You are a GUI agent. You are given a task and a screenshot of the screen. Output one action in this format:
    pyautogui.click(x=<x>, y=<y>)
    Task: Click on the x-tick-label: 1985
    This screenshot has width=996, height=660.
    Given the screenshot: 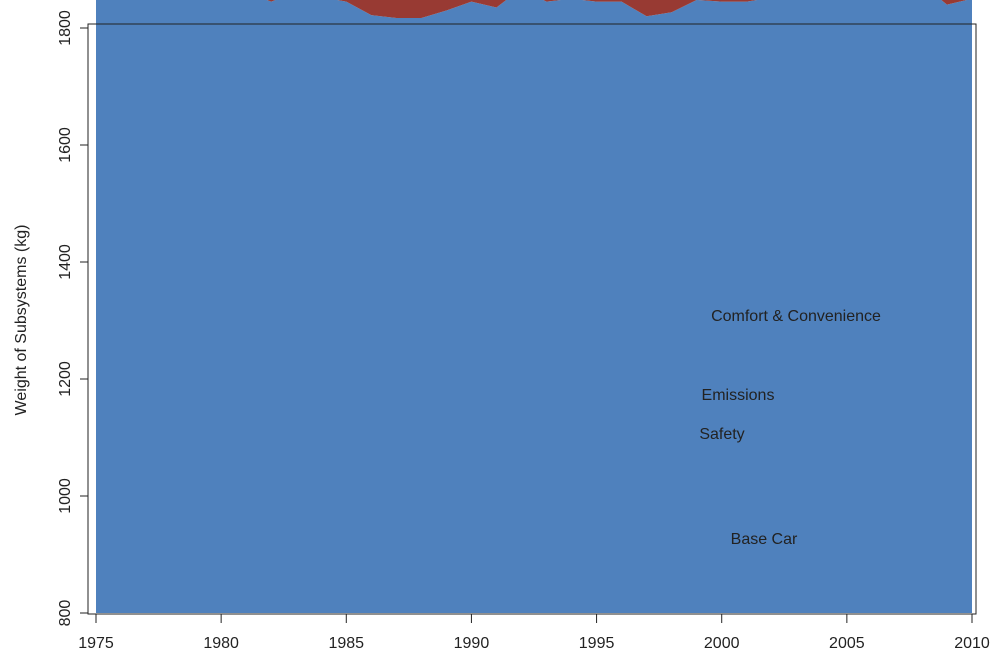 What is the action you would take?
    pyautogui.click(x=346, y=643)
    